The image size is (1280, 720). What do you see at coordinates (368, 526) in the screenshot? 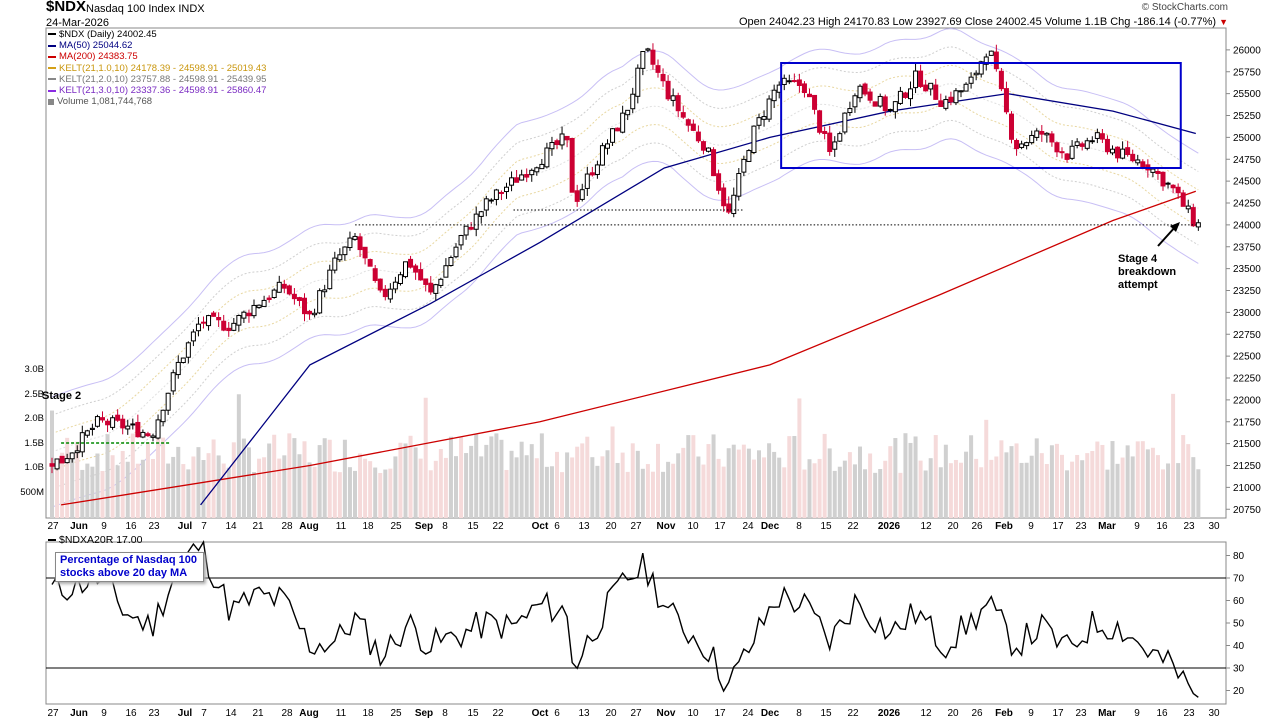
I see `price-x-label: 18` at bounding box center [368, 526].